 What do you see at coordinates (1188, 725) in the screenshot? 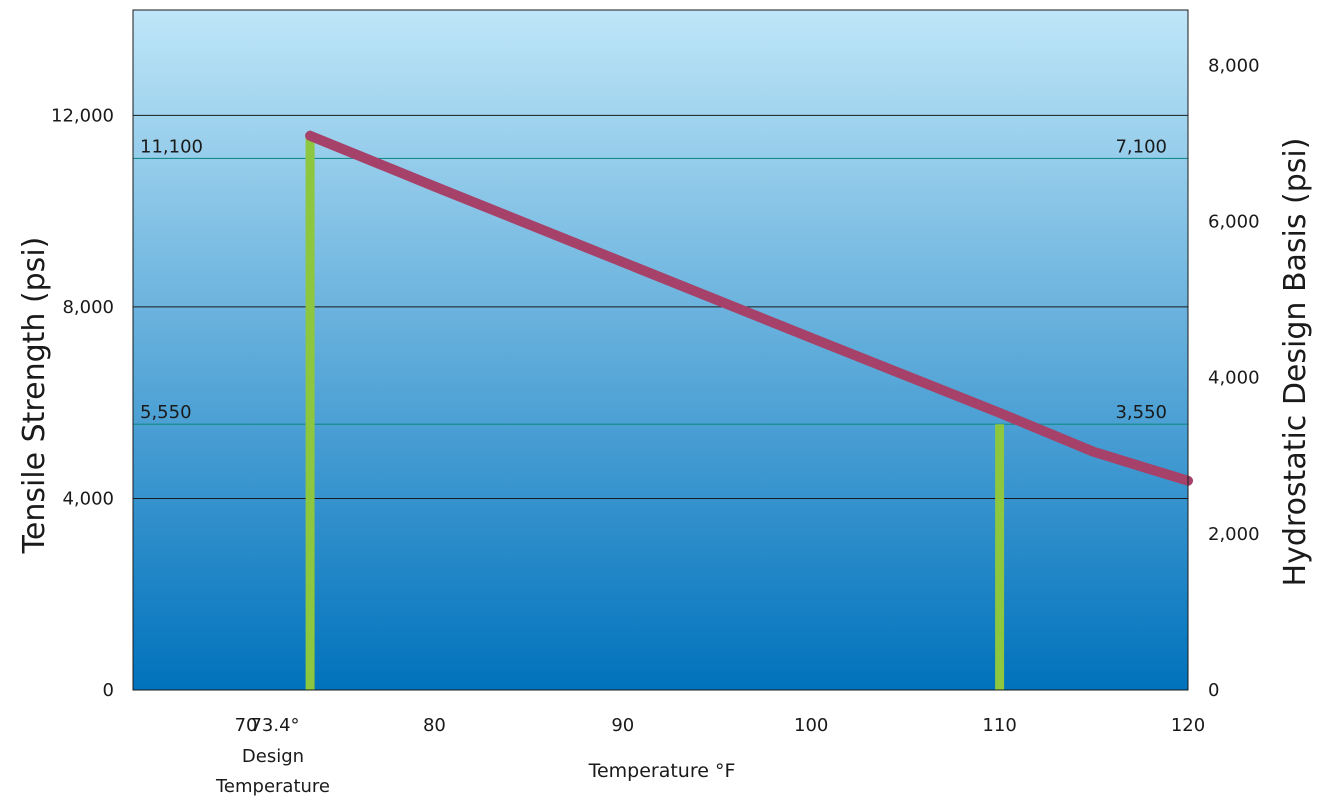
I see `x-tick-label: 120` at bounding box center [1188, 725].